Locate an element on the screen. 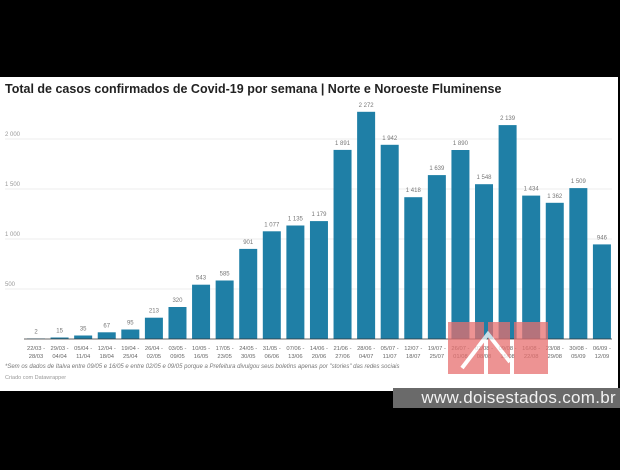  x-tick-label: 12/04 - is located at coordinates (107, 349).